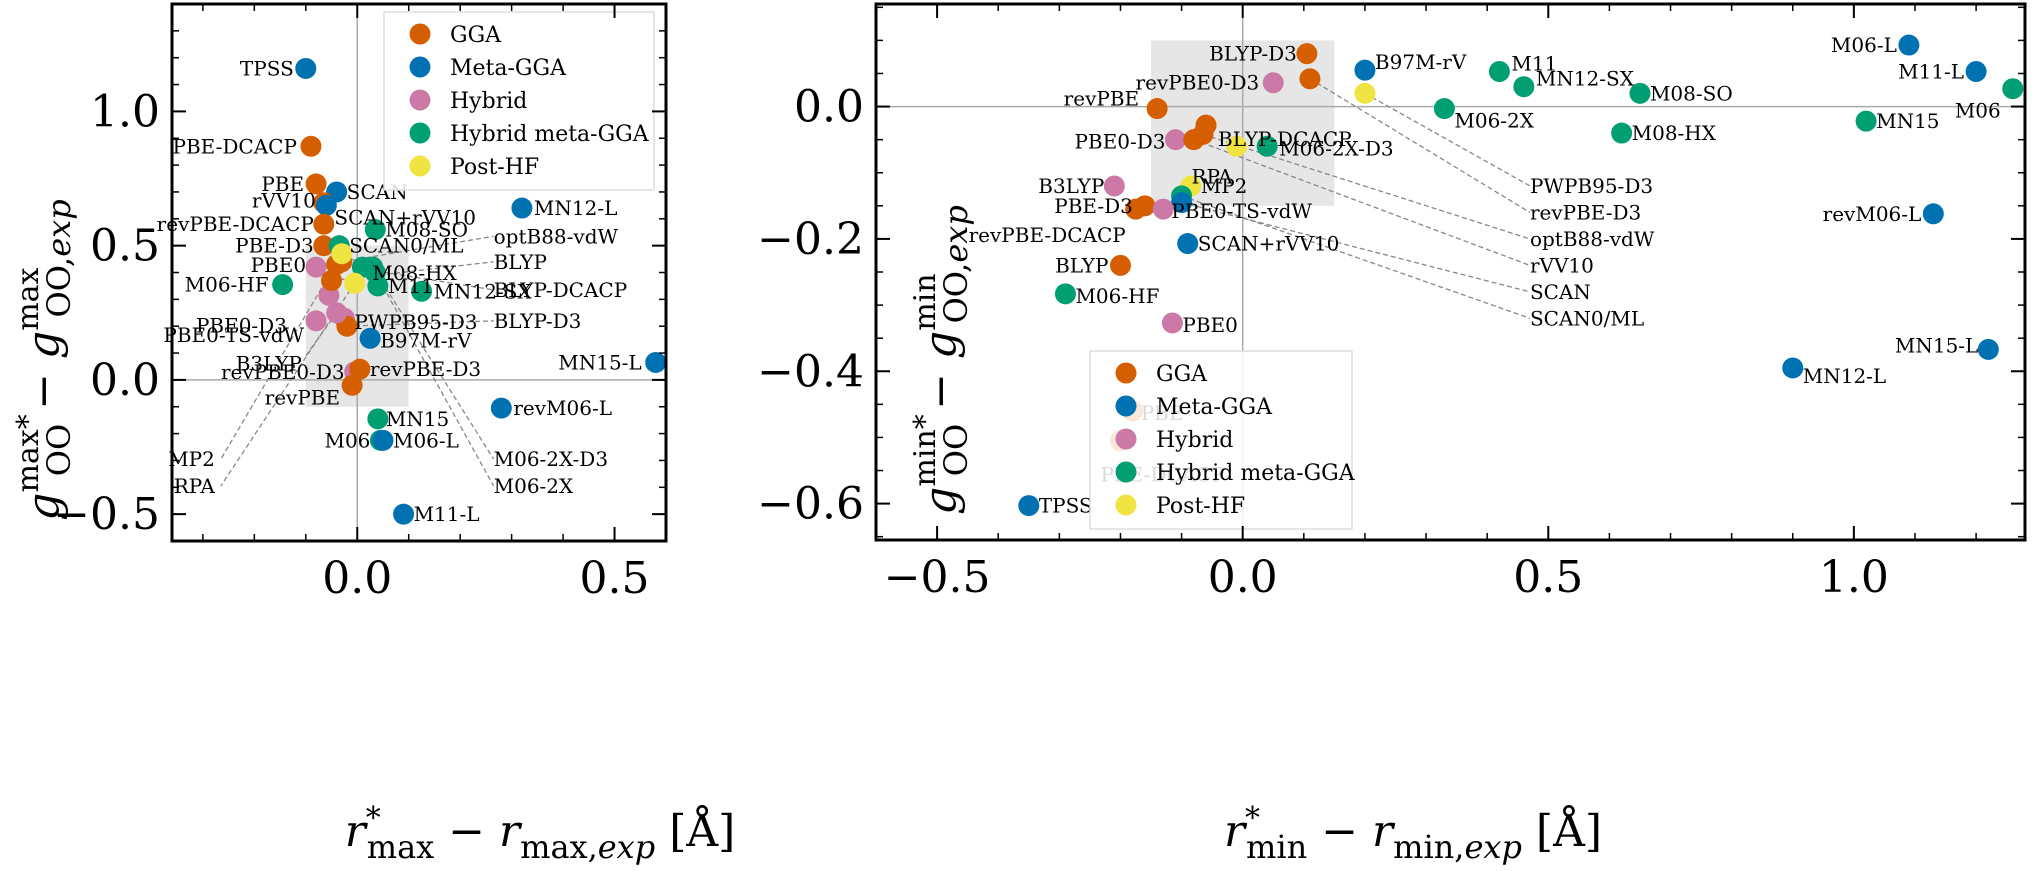  What do you see at coordinates (1182, 203) in the screenshot?
I see `point-scan` at bounding box center [1182, 203].